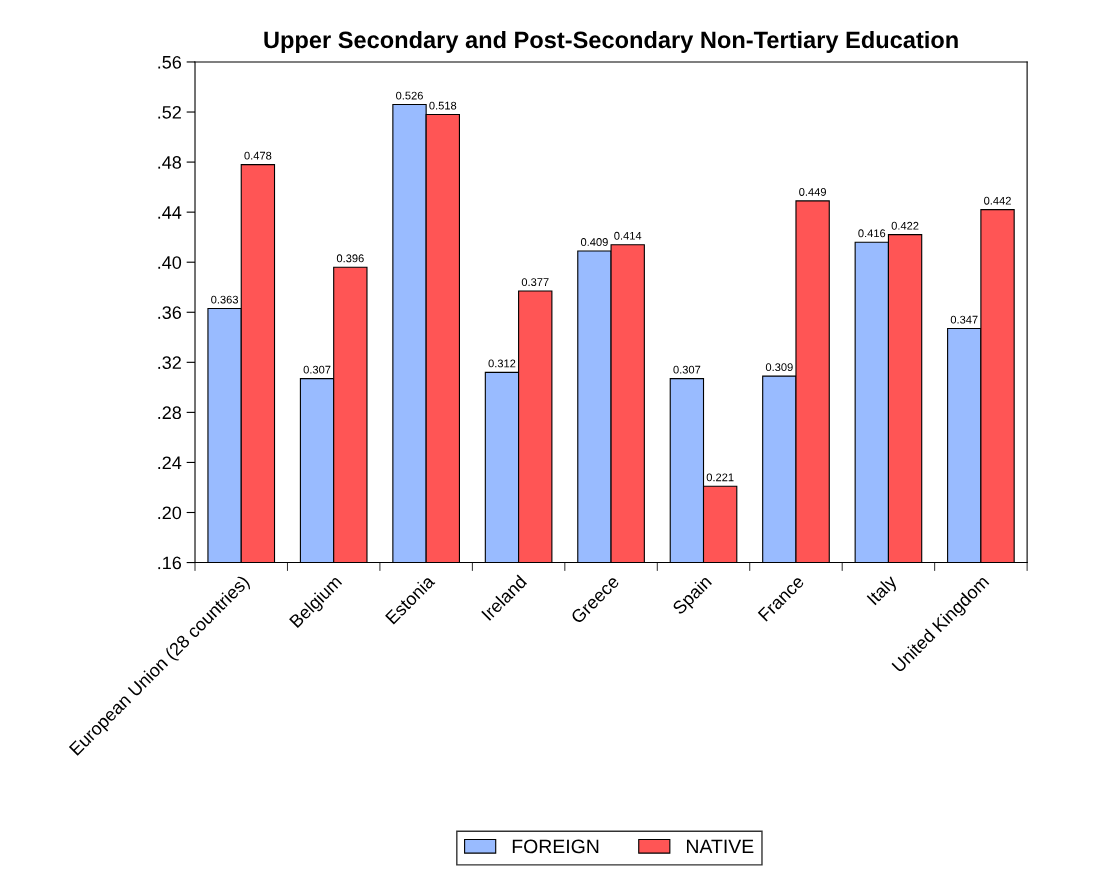 The width and height of the screenshot is (1108, 879). What do you see at coordinates (502, 363) in the screenshot?
I see `data-label: 0.312` at bounding box center [502, 363].